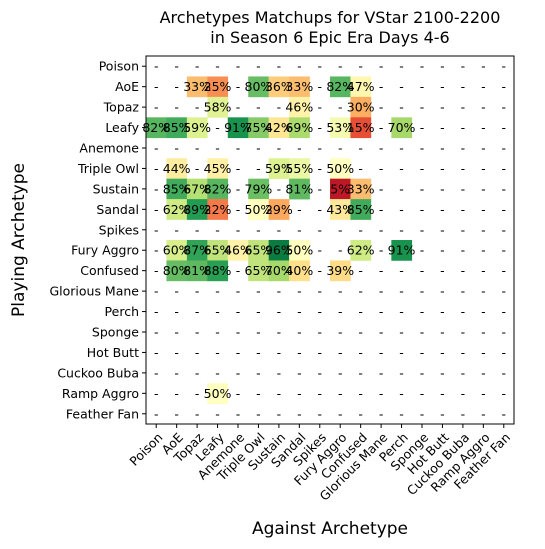 The height and width of the screenshot is (549, 545). What do you see at coordinates (177, 250) in the screenshot?
I see `cell-value-label: 60%` at bounding box center [177, 250].